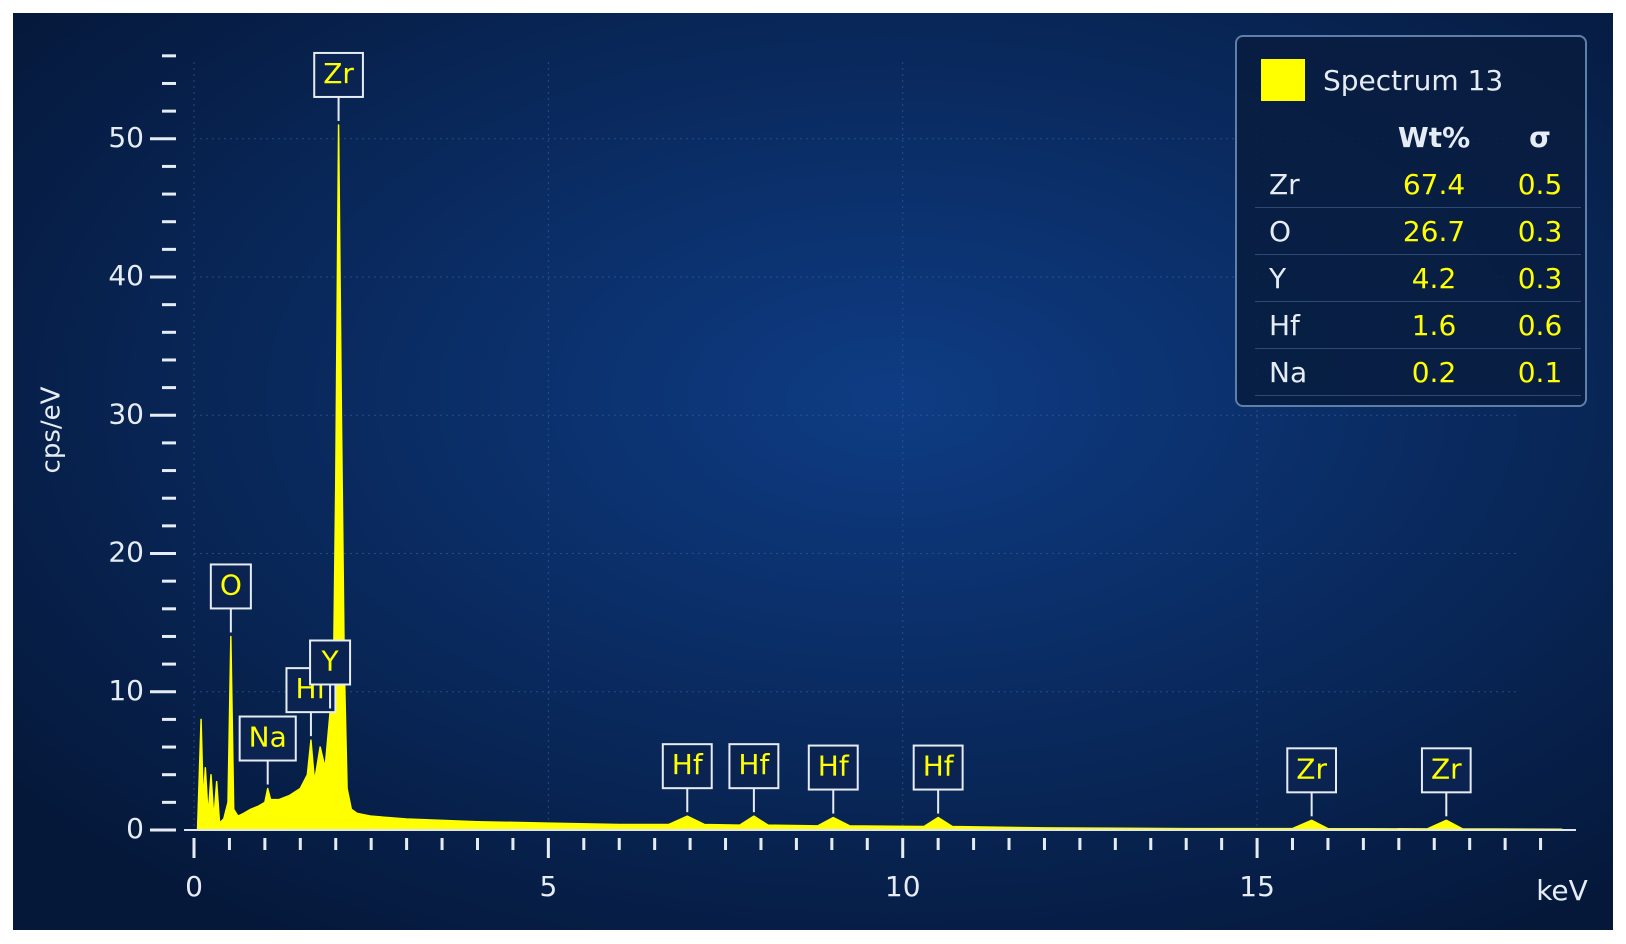  Describe the element at coordinates (52, 429) in the screenshot. I see `y-axis-label: cps/eV` at that location.